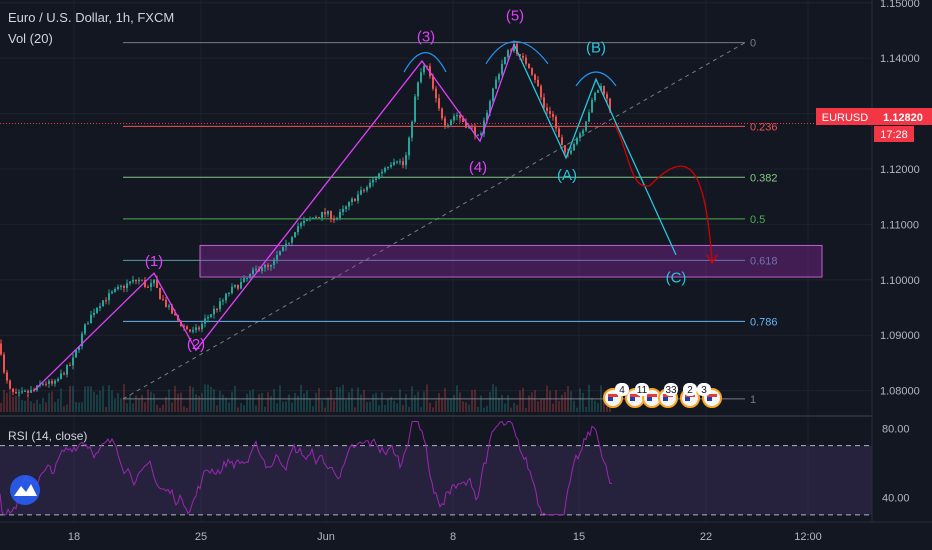  Describe the element at coordinates (903, 118) in the screenshot. I see `last-price-label: 1.12820` at that location.